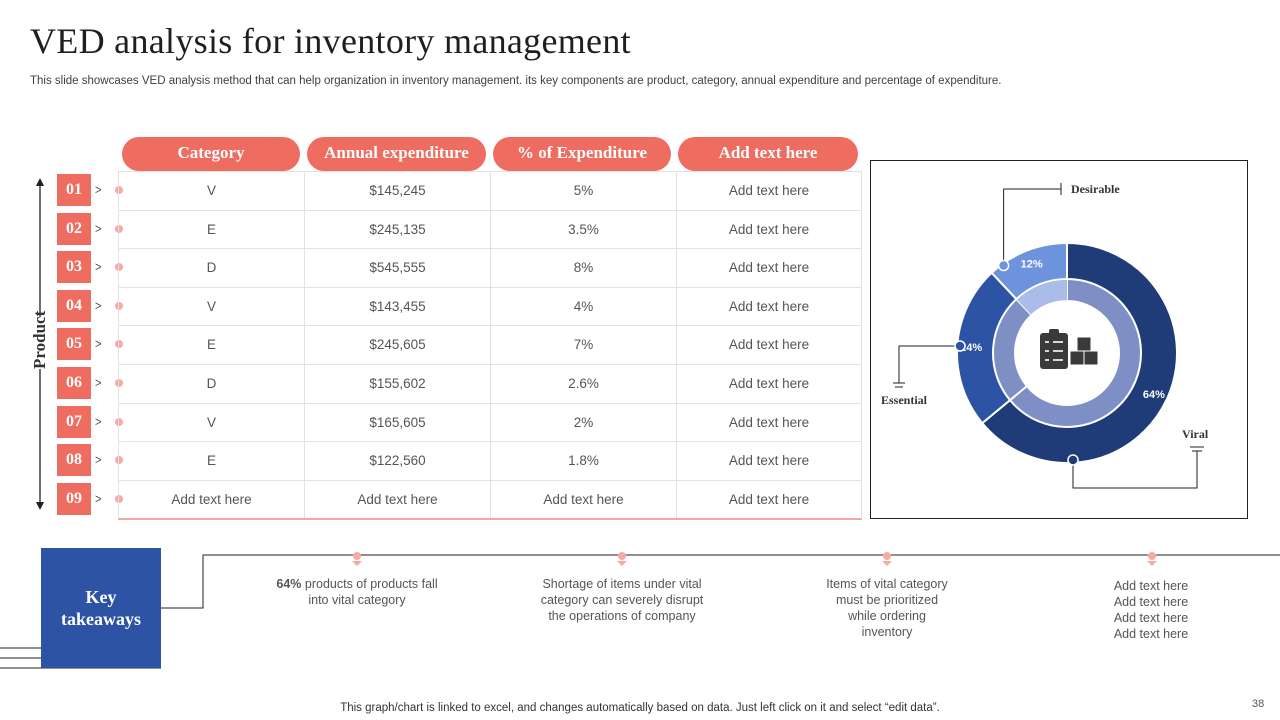 The image size is (1280, 720). What do you see at coordinates (490, 460) in the screenshot?
I see `table-row: E $122,560 1.8% Add text here` at bounding box center [490, 460].